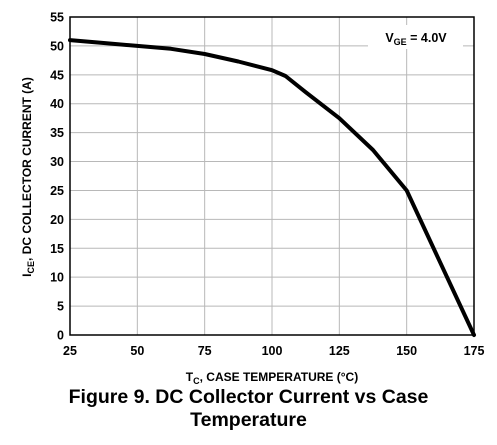 This screenshot has height=445, width=497. I want to click on x-axis-label-sub: C, so click(196, 380).